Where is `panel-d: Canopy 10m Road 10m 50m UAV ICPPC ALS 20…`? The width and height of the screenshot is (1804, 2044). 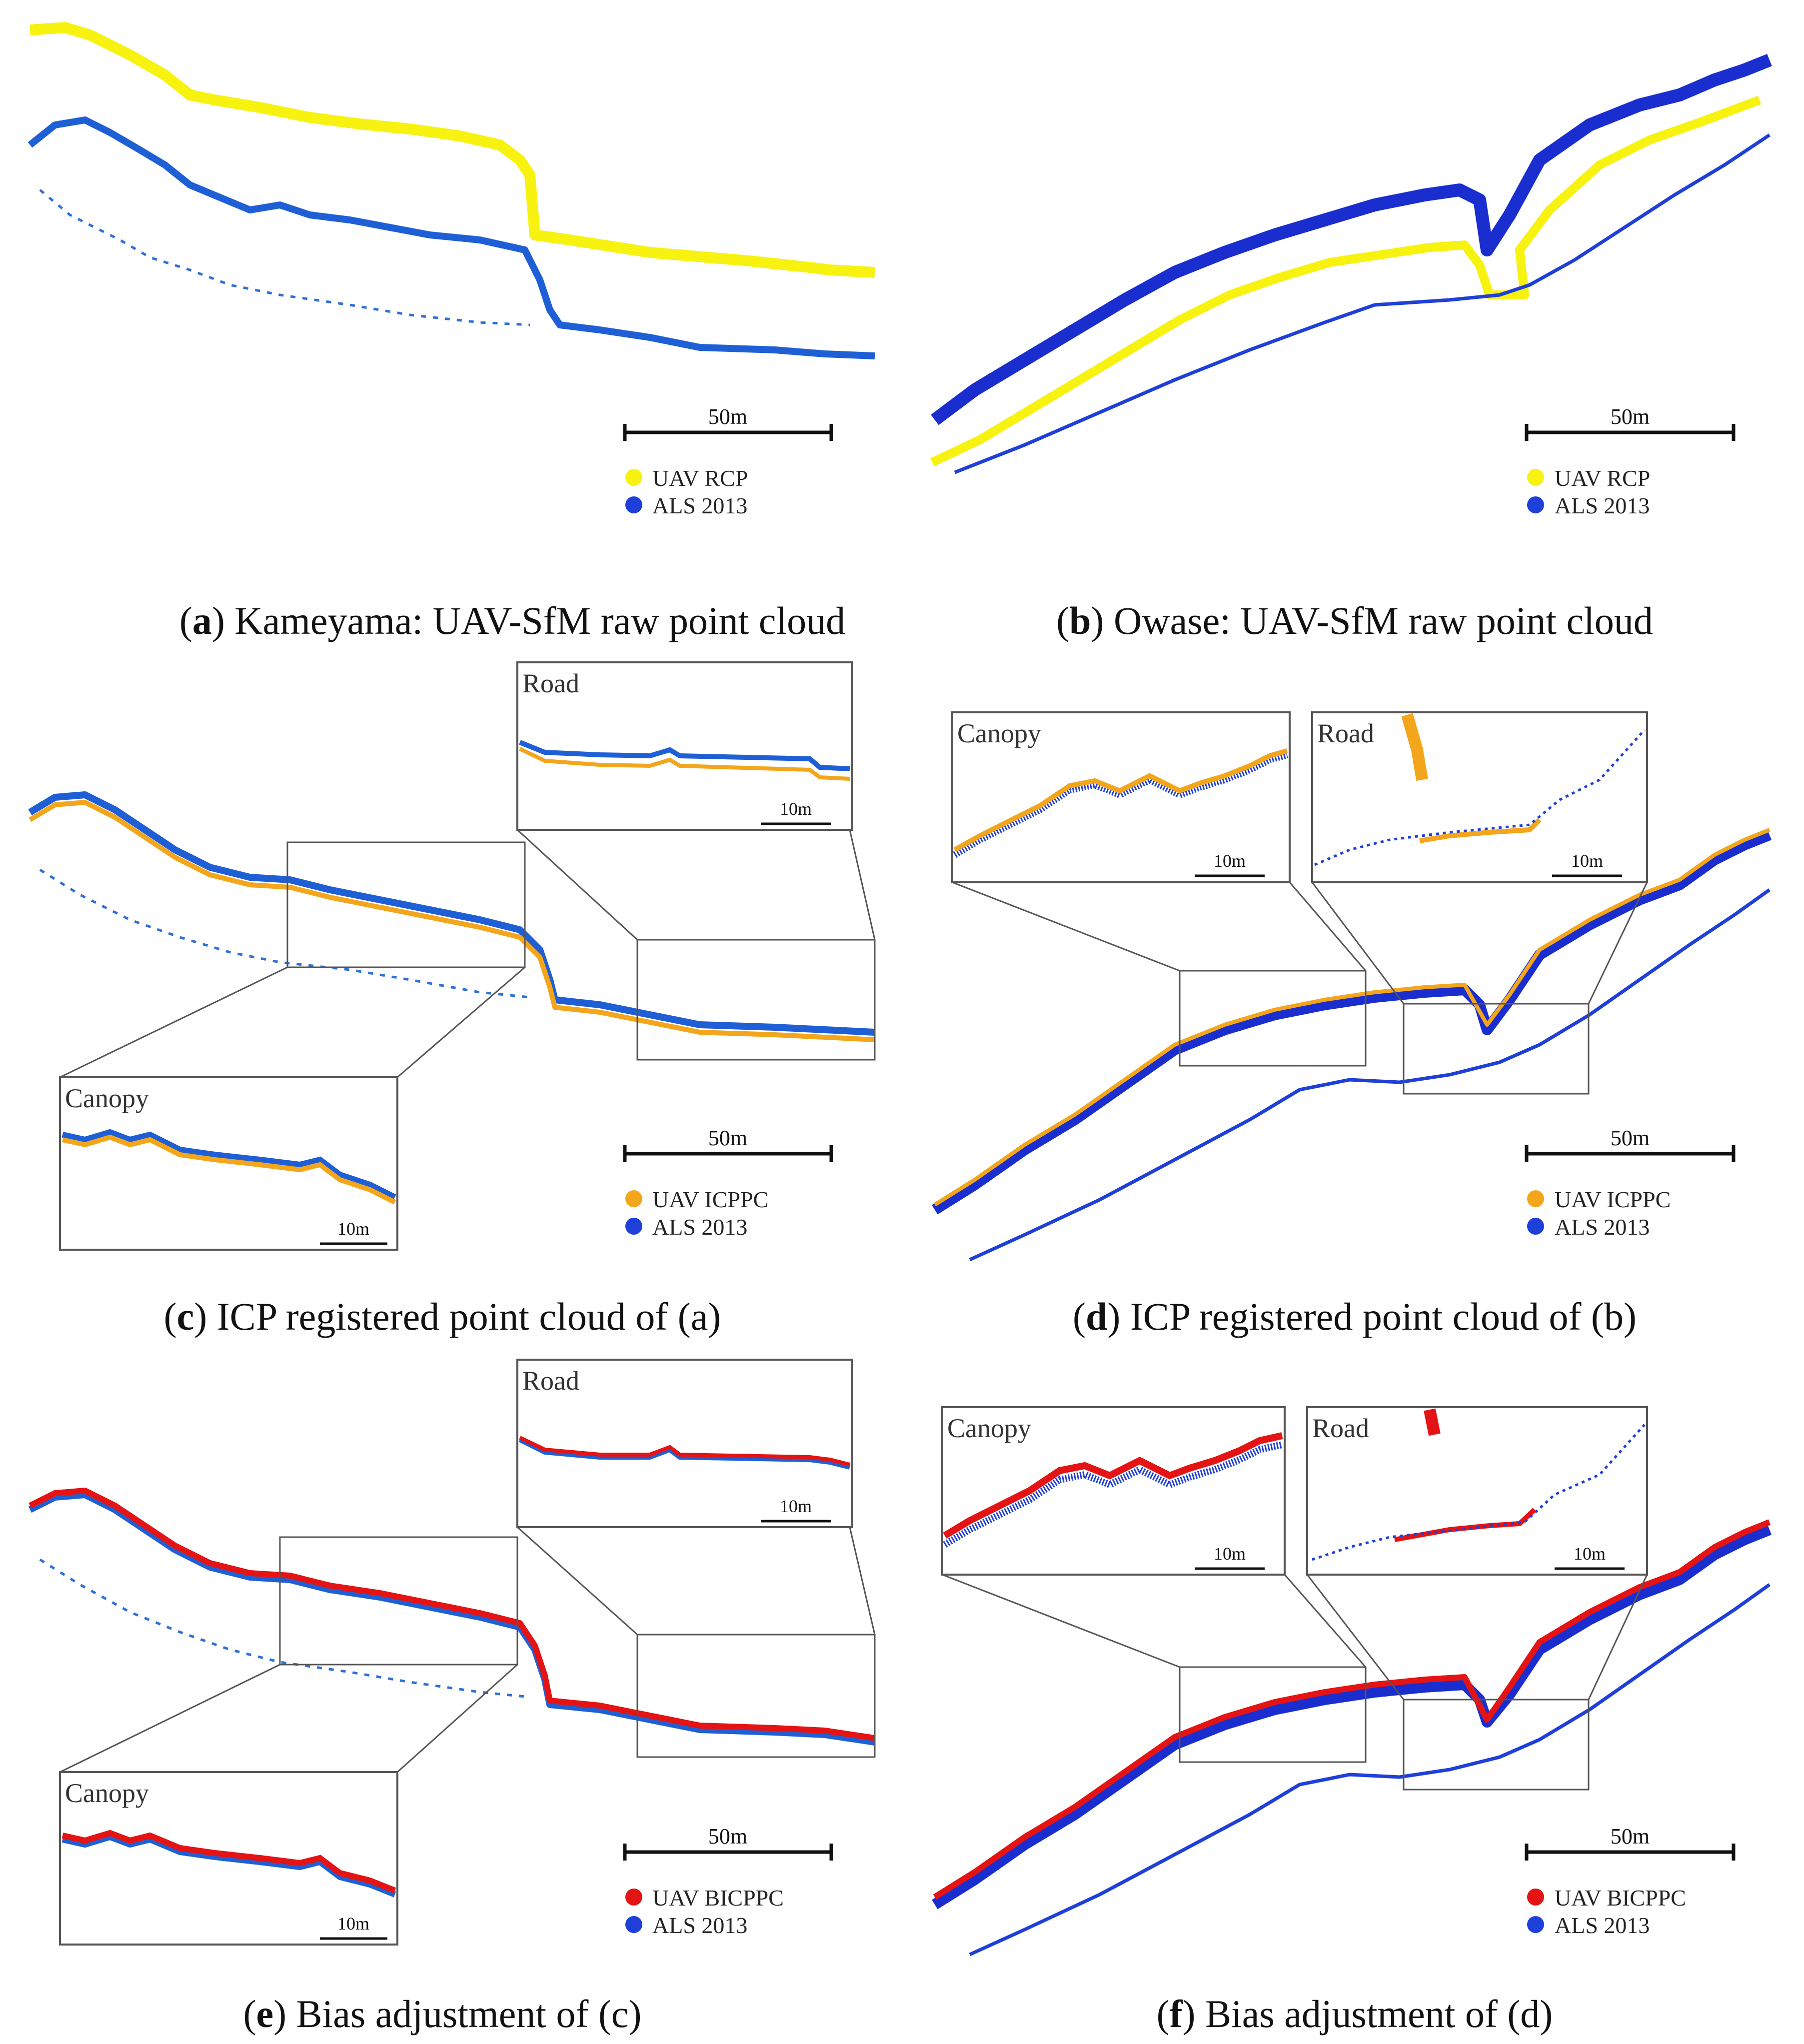
panel-d: Canopy 10m Road 10m 50m UAV ICPPC ALS 20… is located at coordinates (1352, 1024).